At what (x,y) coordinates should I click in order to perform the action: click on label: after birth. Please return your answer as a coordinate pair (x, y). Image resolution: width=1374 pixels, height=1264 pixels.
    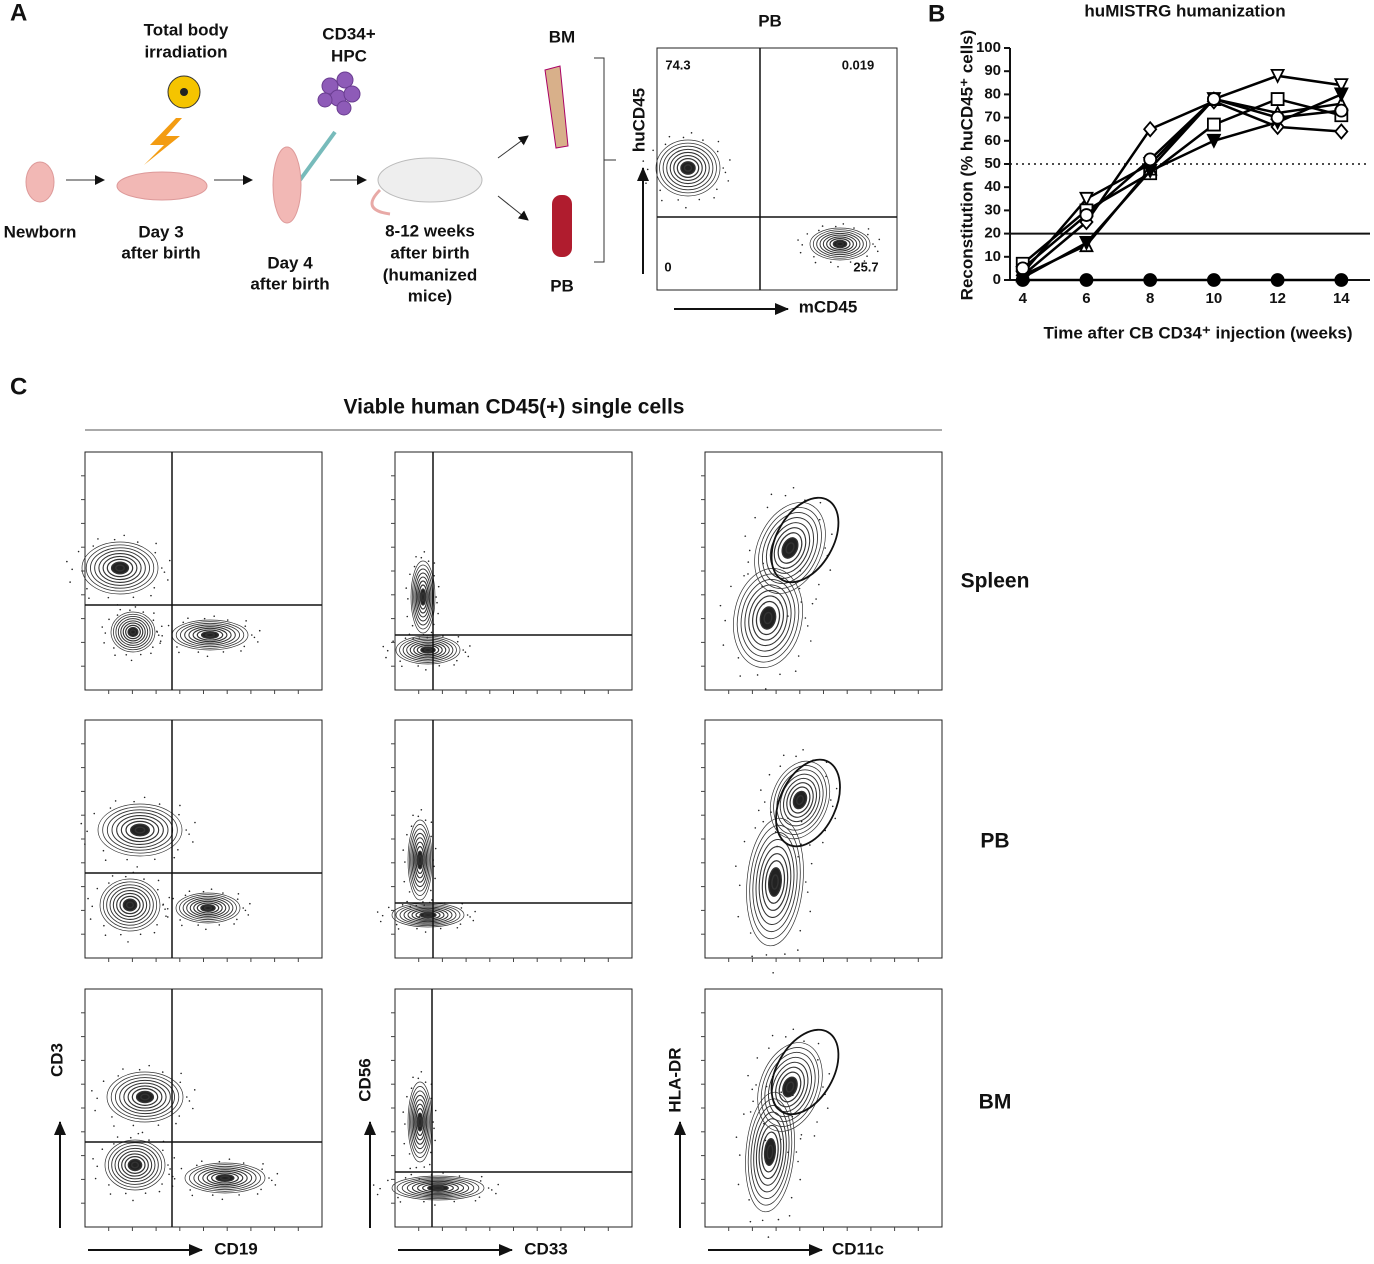
    Looking at the image, I should click on (429, 252).